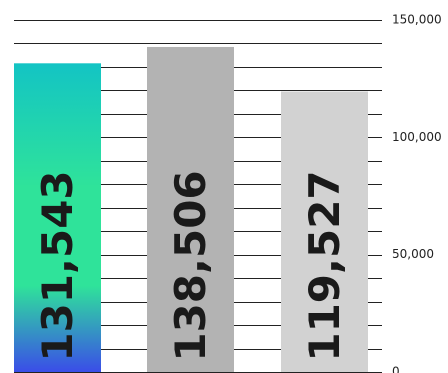  Describe the element at coordinates (417, 20) in the screenshot. I see `y-tick-label: 150,000` at that location.